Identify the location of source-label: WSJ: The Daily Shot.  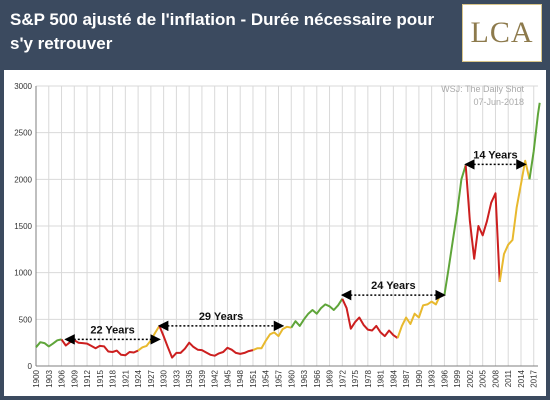
(482, 89).